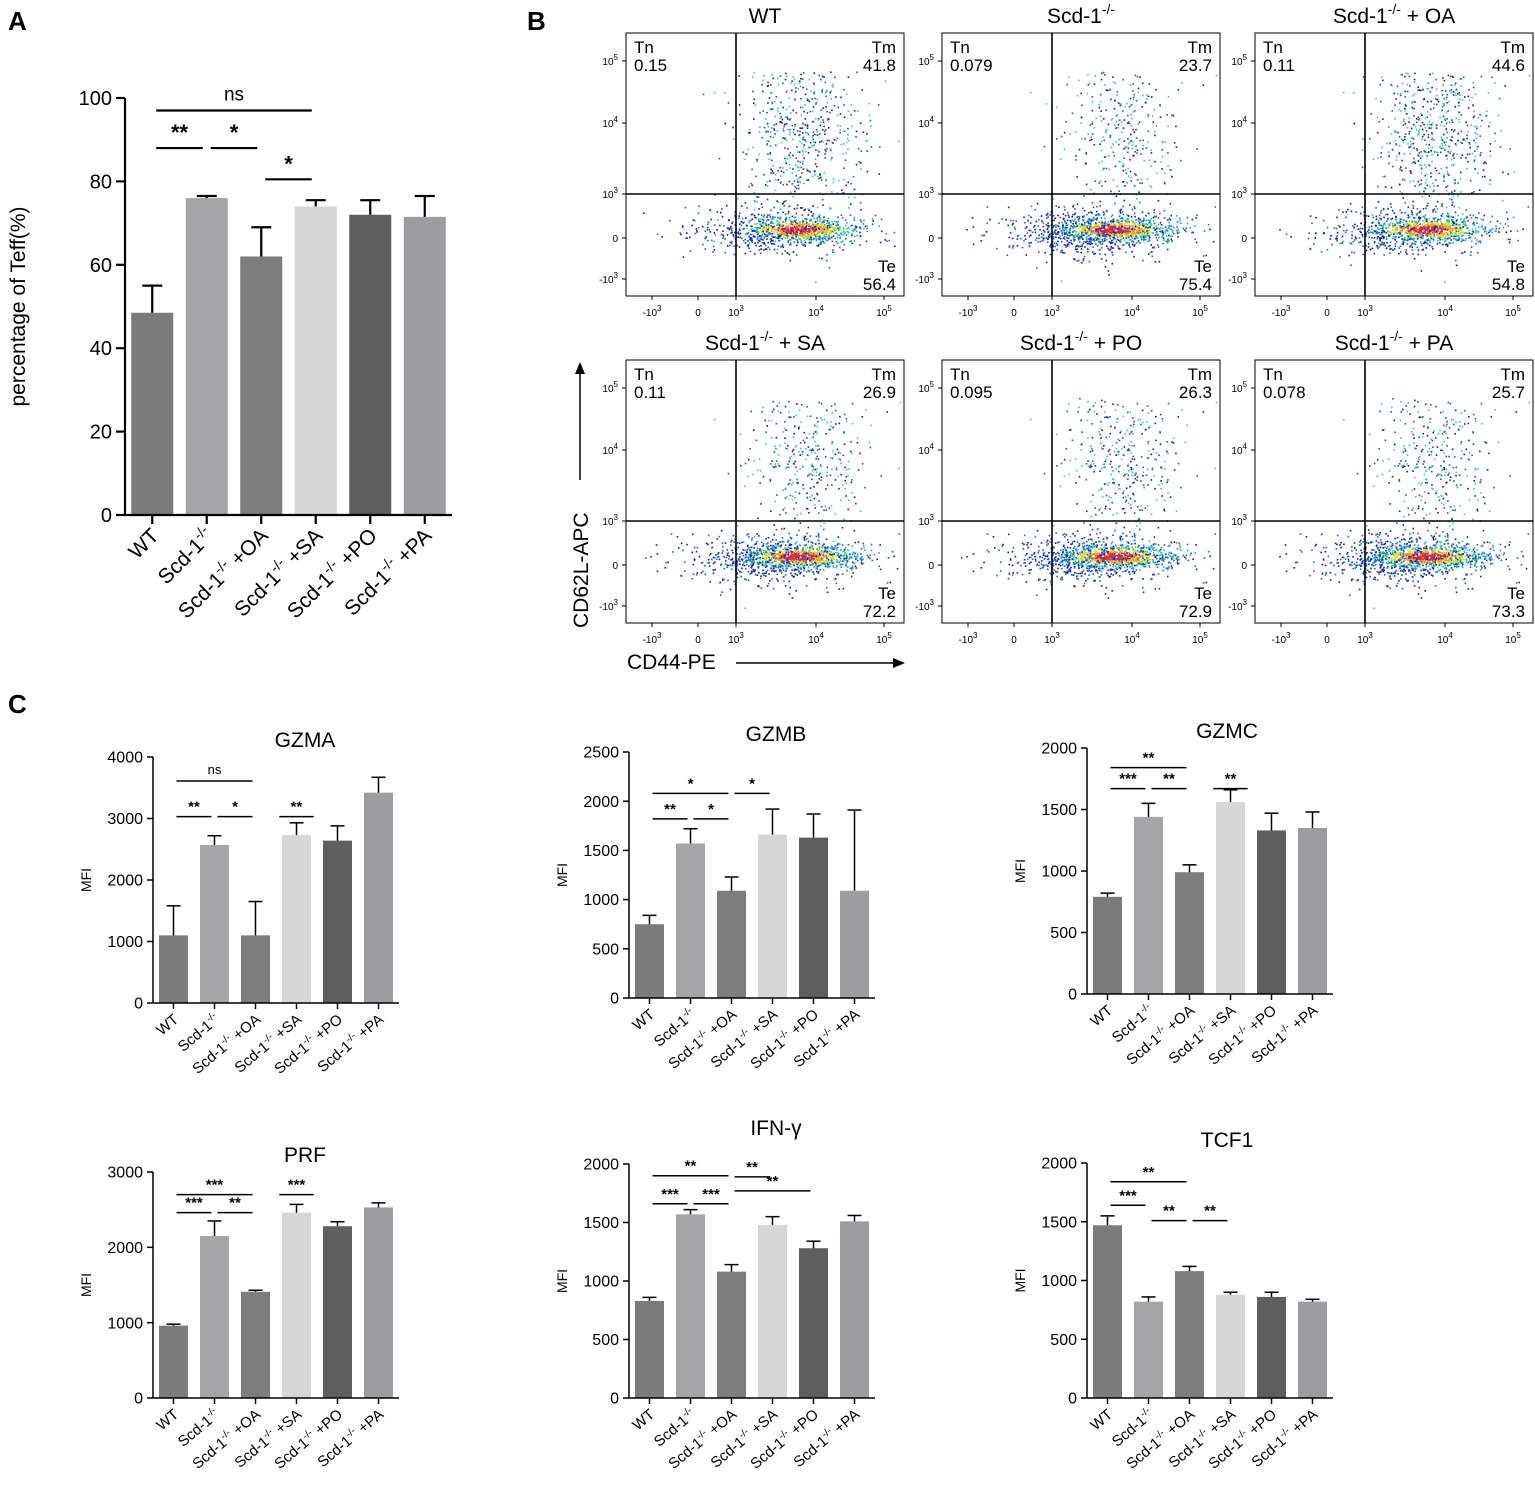  What do you see at coordinates (95, 99) in the screenshot?
I see `y-tick-label: 100` at bounding box center [95, 99].